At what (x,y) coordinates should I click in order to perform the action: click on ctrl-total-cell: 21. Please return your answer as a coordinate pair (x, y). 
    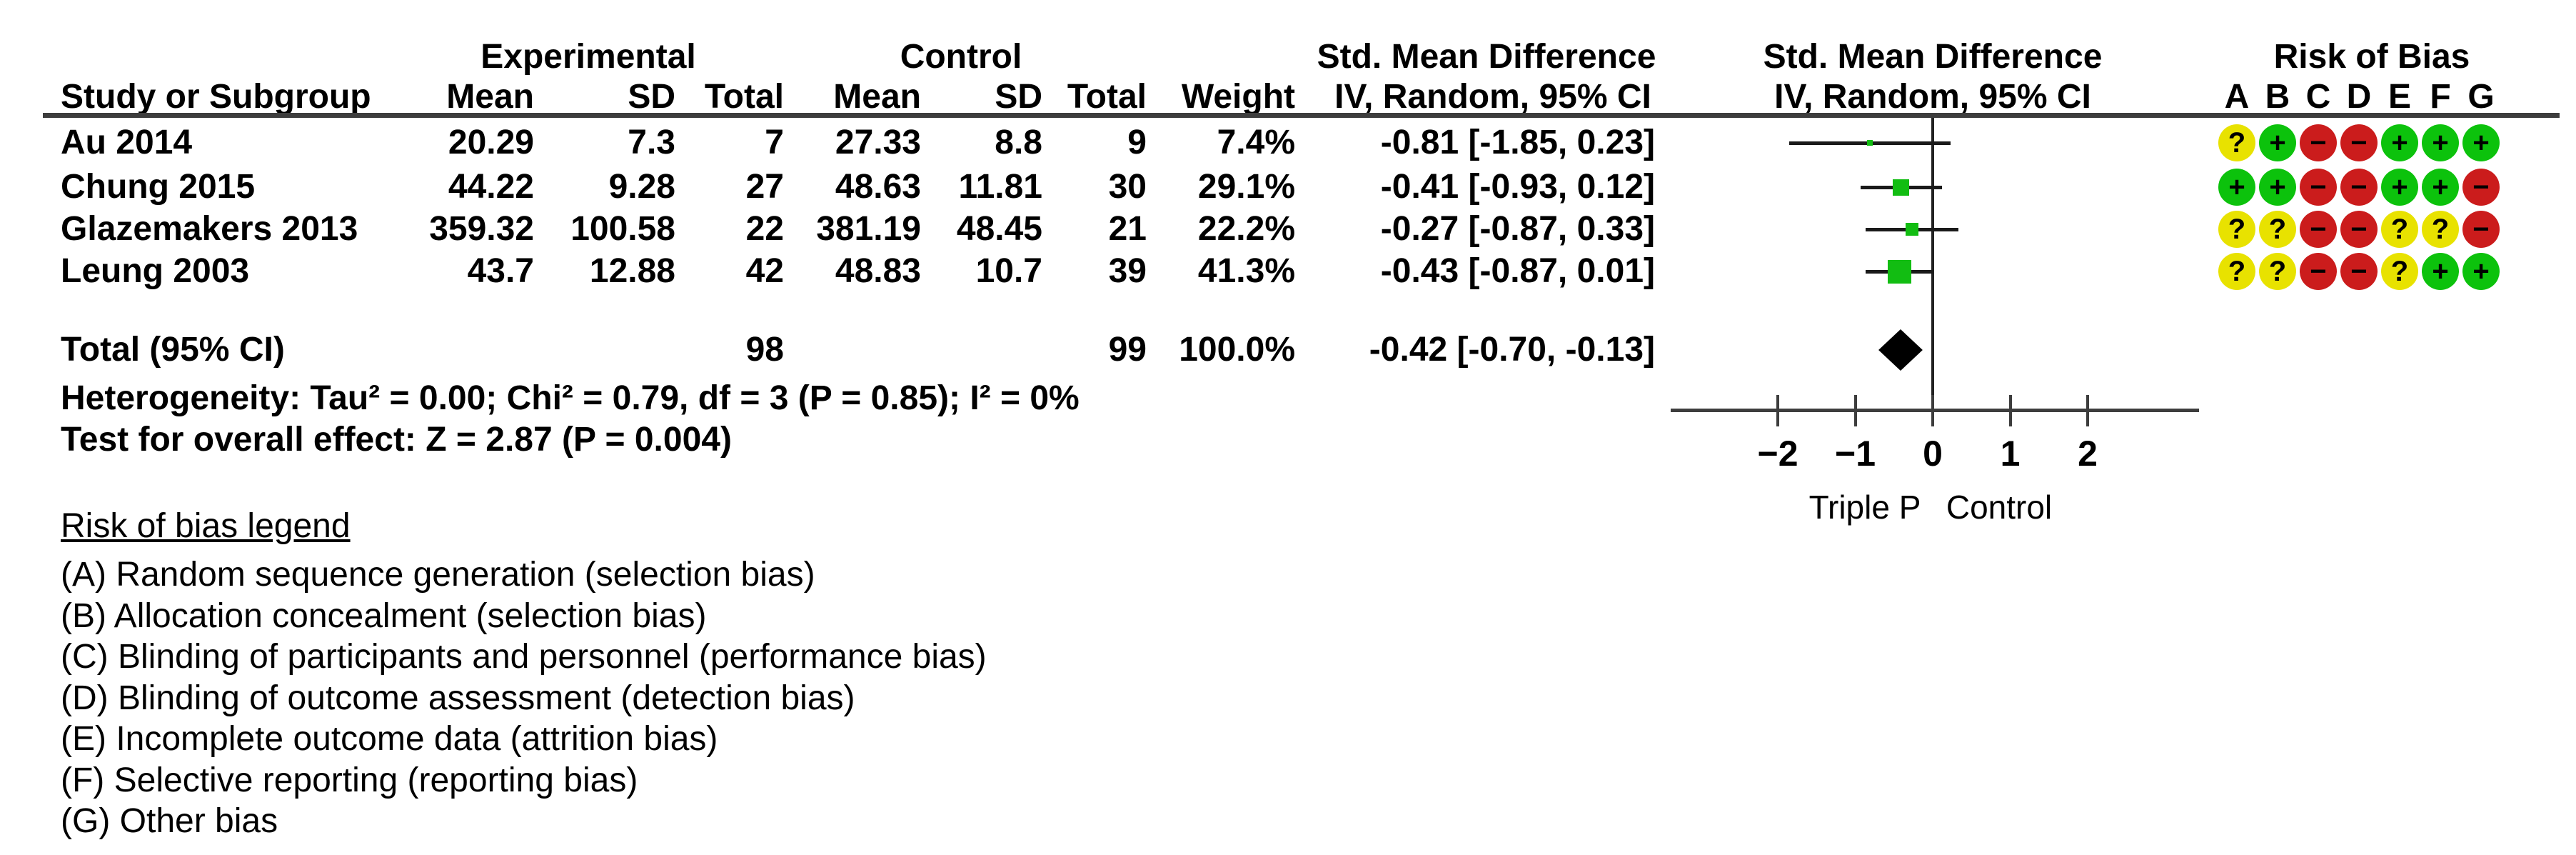
    Looking at the image, I should click on (1127, 229).